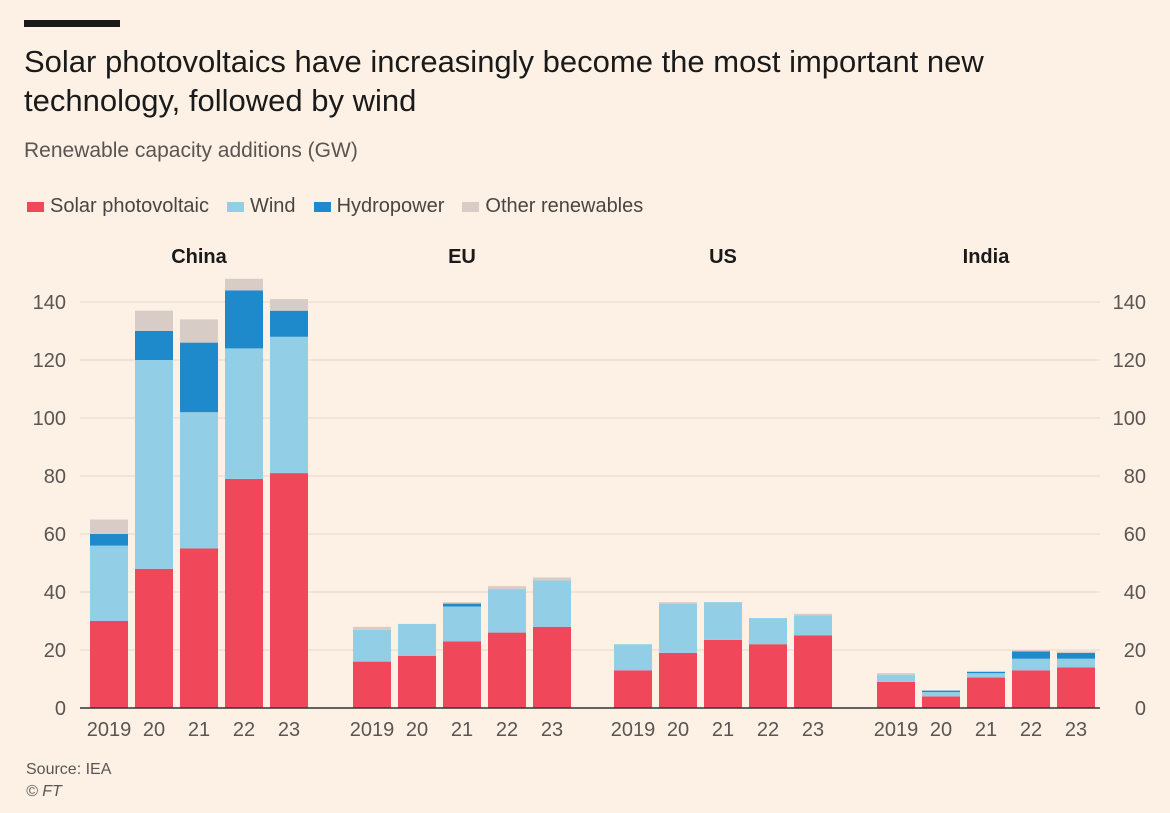 This screenshot has height=813, width=1170. I want to click on y-tick-label-right: 0, so click(1140, 709).